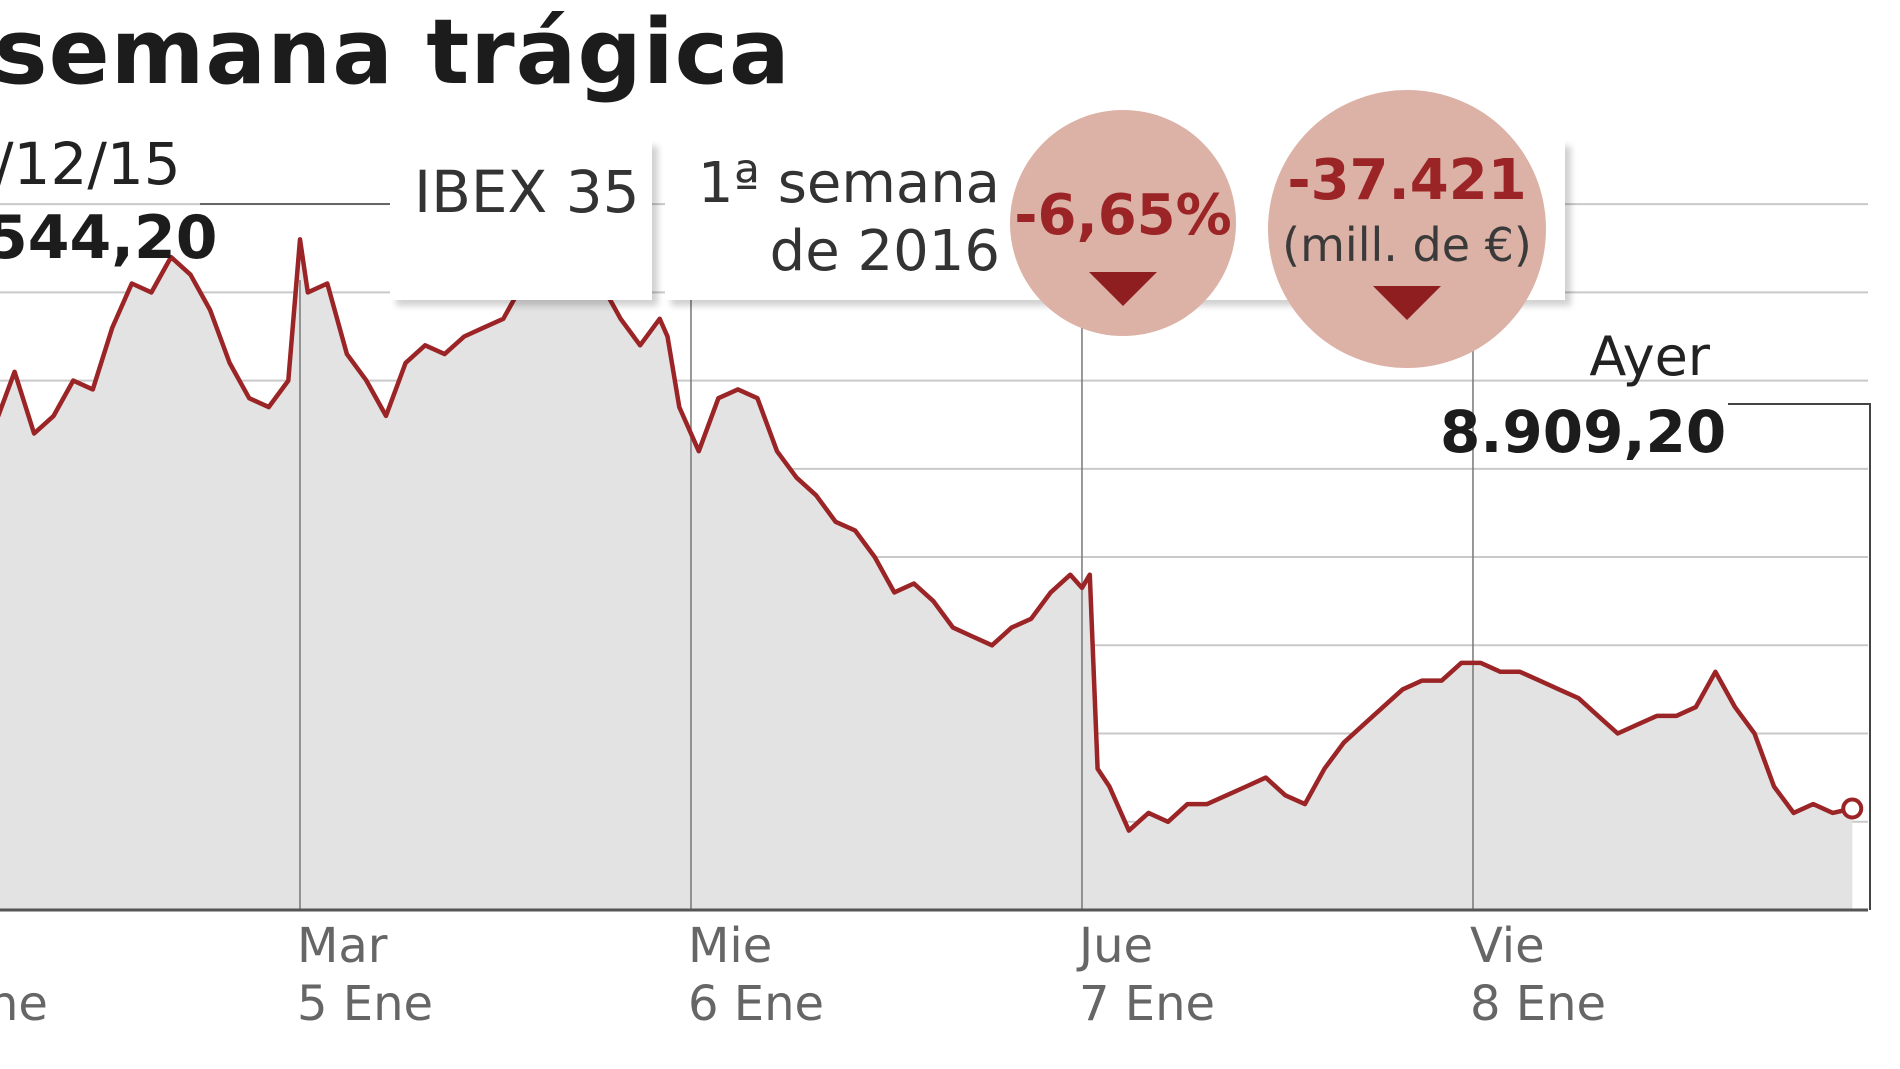 This screenshot has width=1900, height=1069. I want to click on x-tick-day: Vie, so click(1507, 946).